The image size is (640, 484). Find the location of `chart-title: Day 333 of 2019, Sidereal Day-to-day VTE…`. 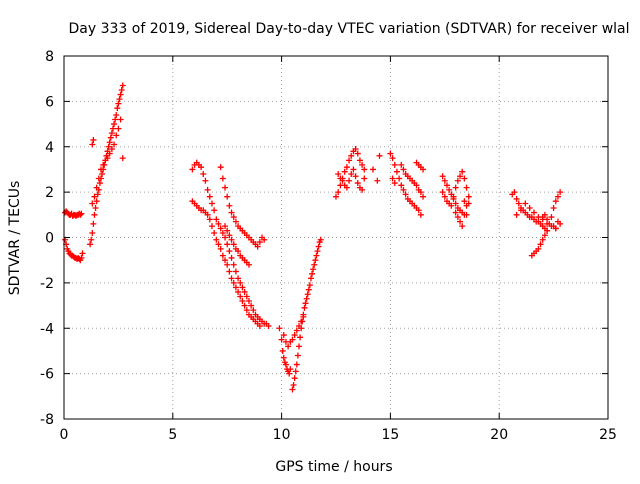

chart-title: Day 333 of 2019, Sidereal Day-to-day VTE… is located at coordinates (348, 29).